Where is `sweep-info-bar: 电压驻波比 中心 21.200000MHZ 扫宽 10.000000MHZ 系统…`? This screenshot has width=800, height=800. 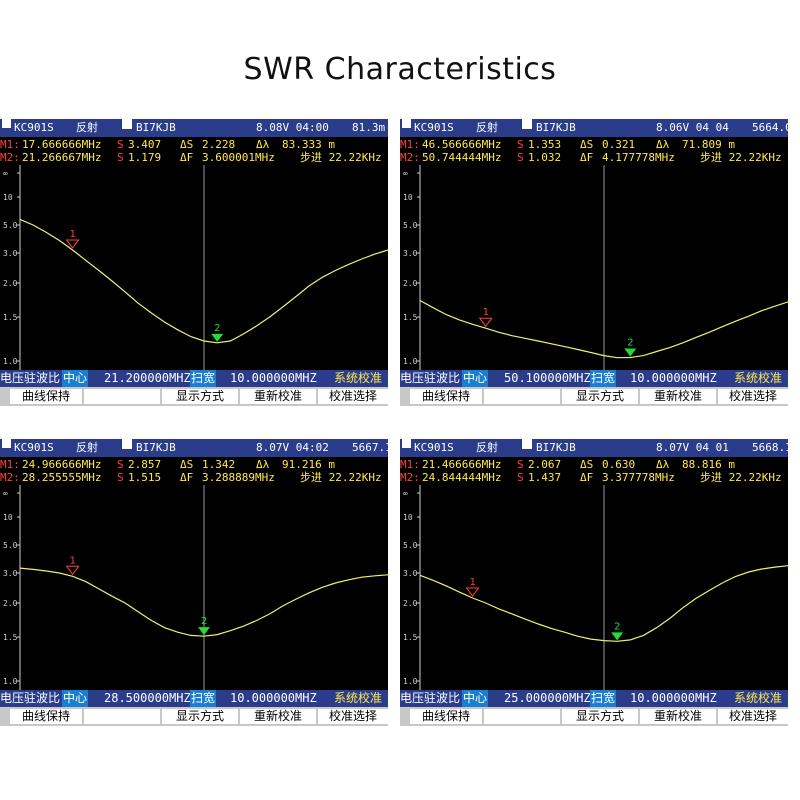 sweep-info-bar: 电压驻波比 中心 21.200000MHZ 扫宽 10.000000MHZ 系统… is located at coordinates (194, 378).